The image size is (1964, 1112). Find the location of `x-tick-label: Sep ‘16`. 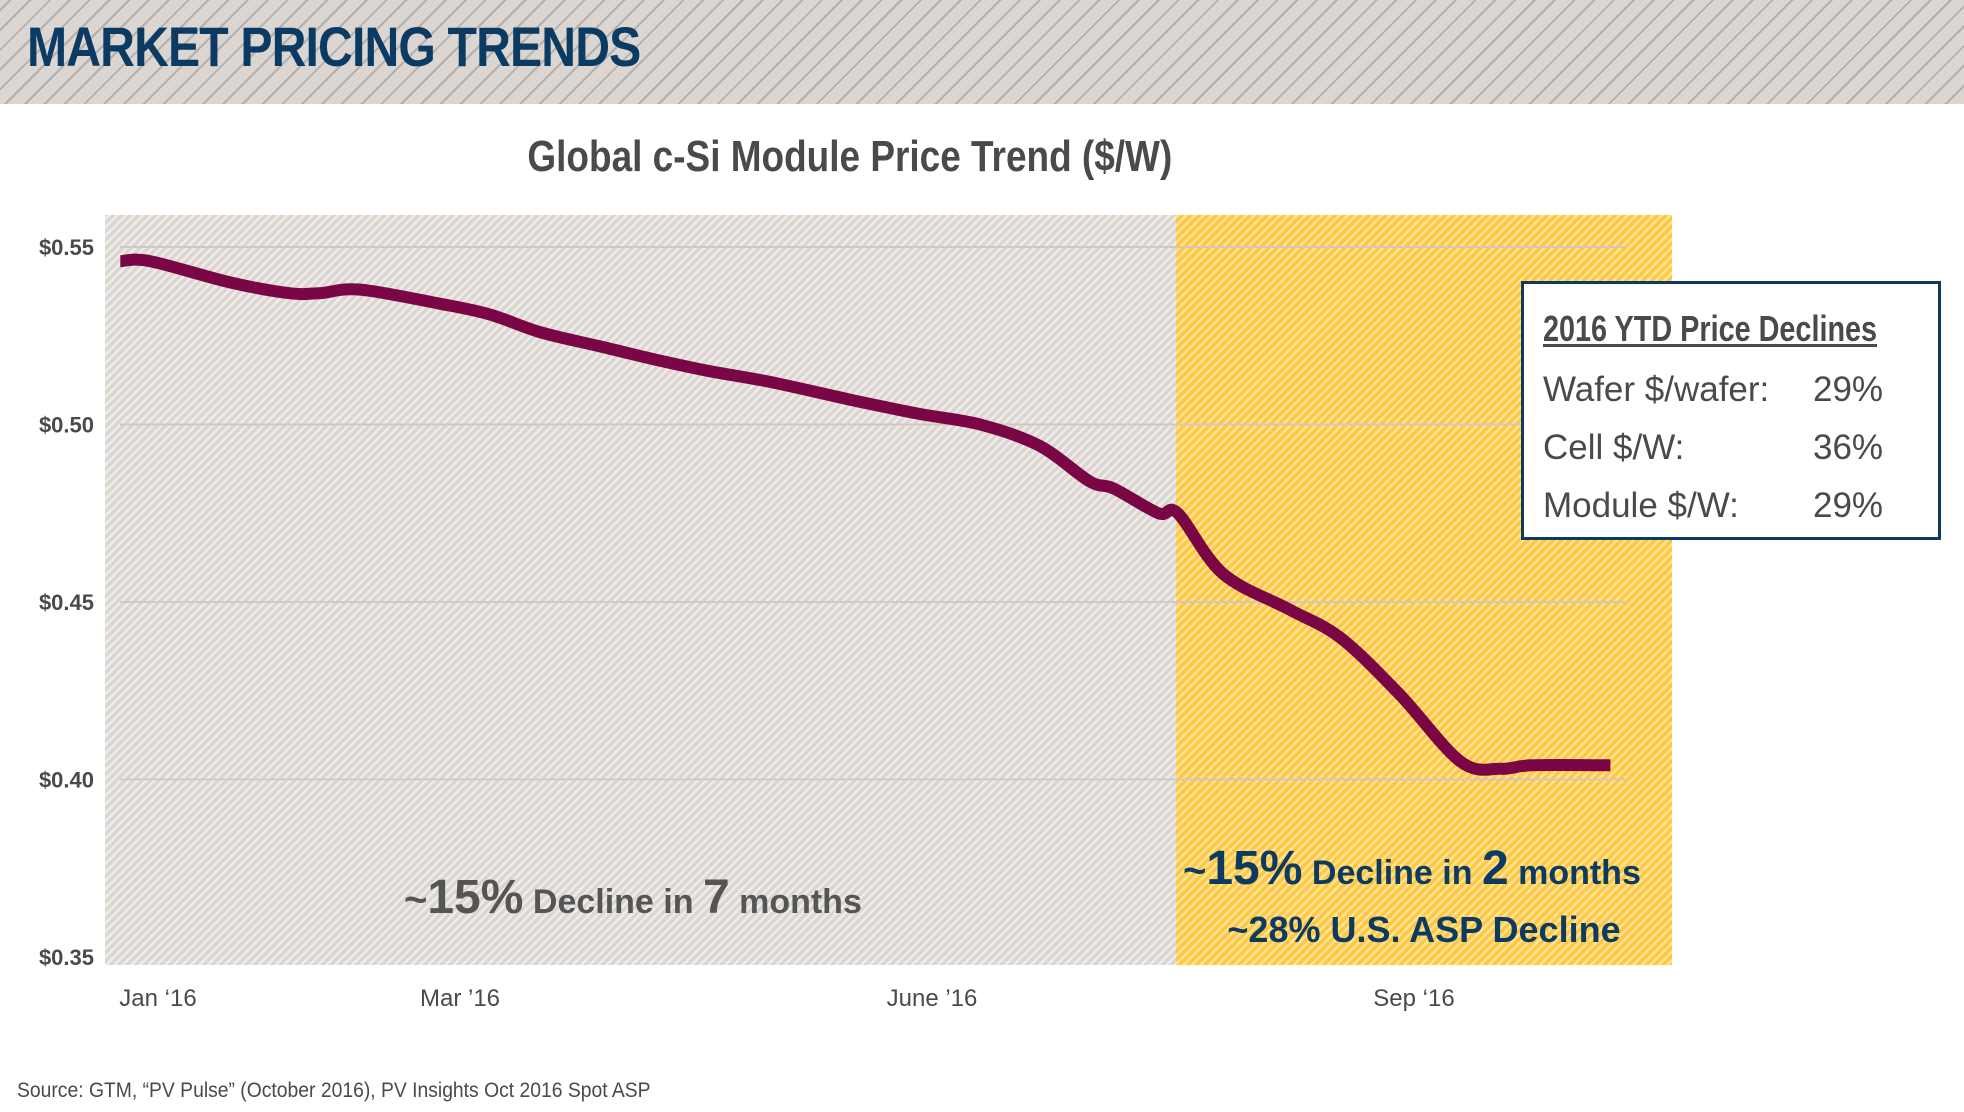

x-tick-label: Sep ‘16 is located at coordinates (1413, 998).